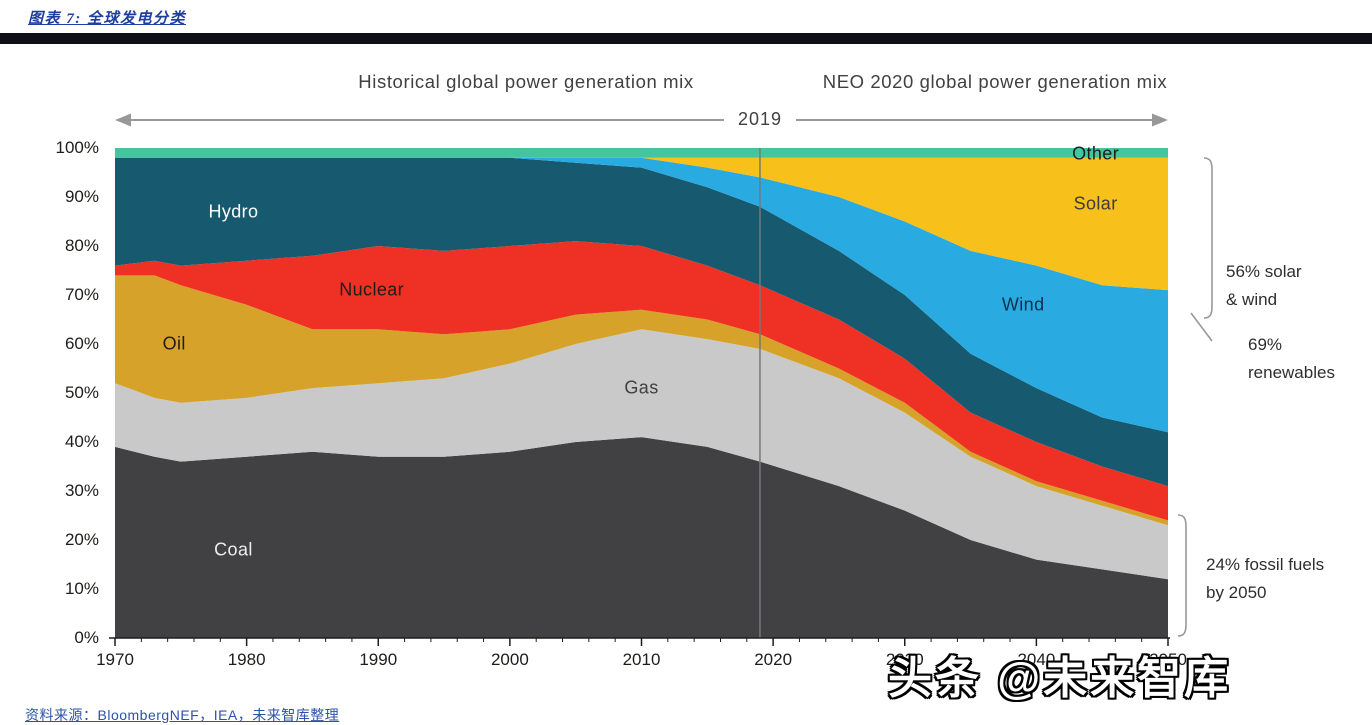 This screenshot has width=1372, height=725. What do you see at coordinates (686, 38) in the screenshot?
I see `header-divider-bar` at bounding box center [686, 38].